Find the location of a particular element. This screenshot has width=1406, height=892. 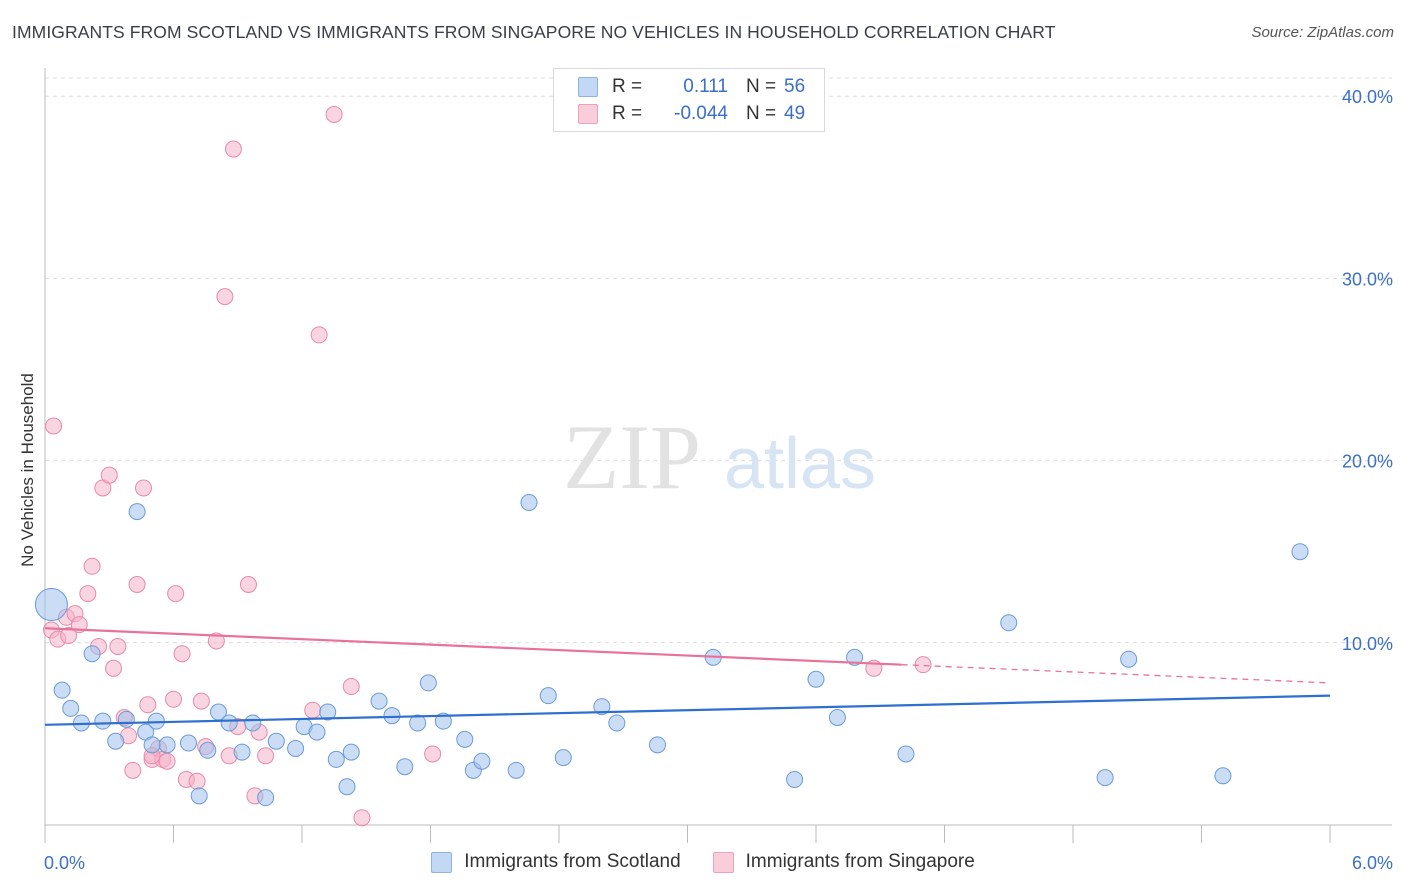

legend-r-value: 0.111 is located at coordinates (705, 86).